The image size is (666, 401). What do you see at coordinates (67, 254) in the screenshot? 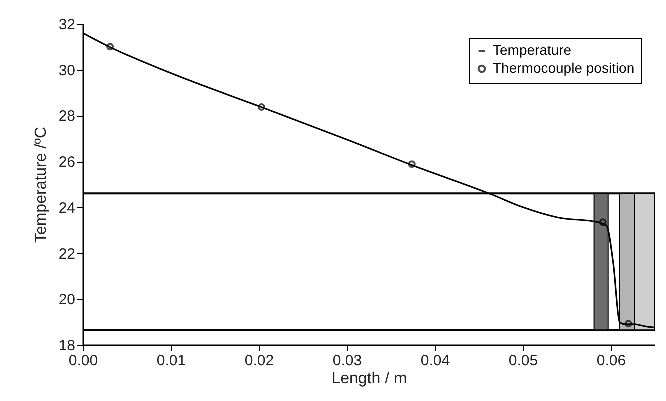
I see `y-tick-label: 22` at bounding box center [67, 254].